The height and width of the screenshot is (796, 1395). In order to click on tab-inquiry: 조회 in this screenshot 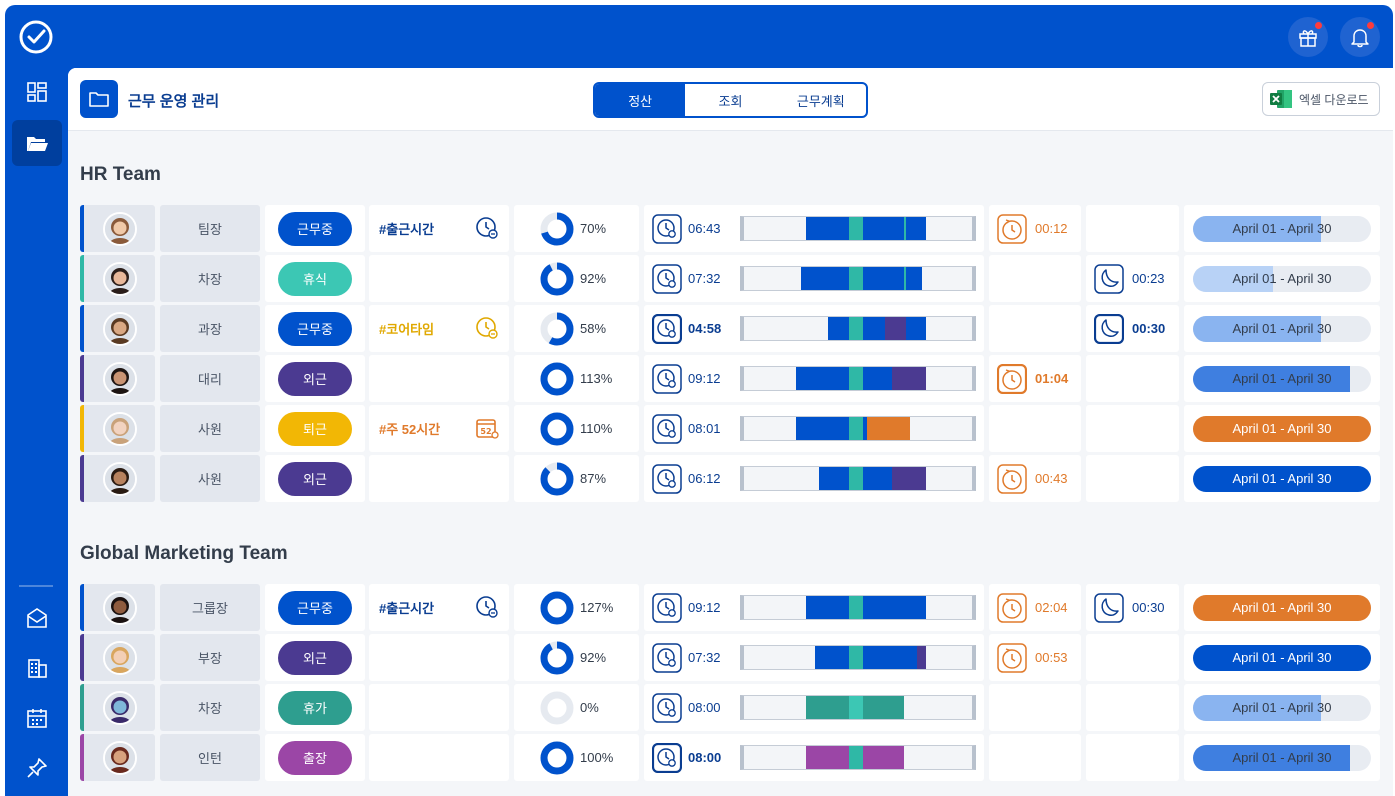, I will do `click(730, 101)`.